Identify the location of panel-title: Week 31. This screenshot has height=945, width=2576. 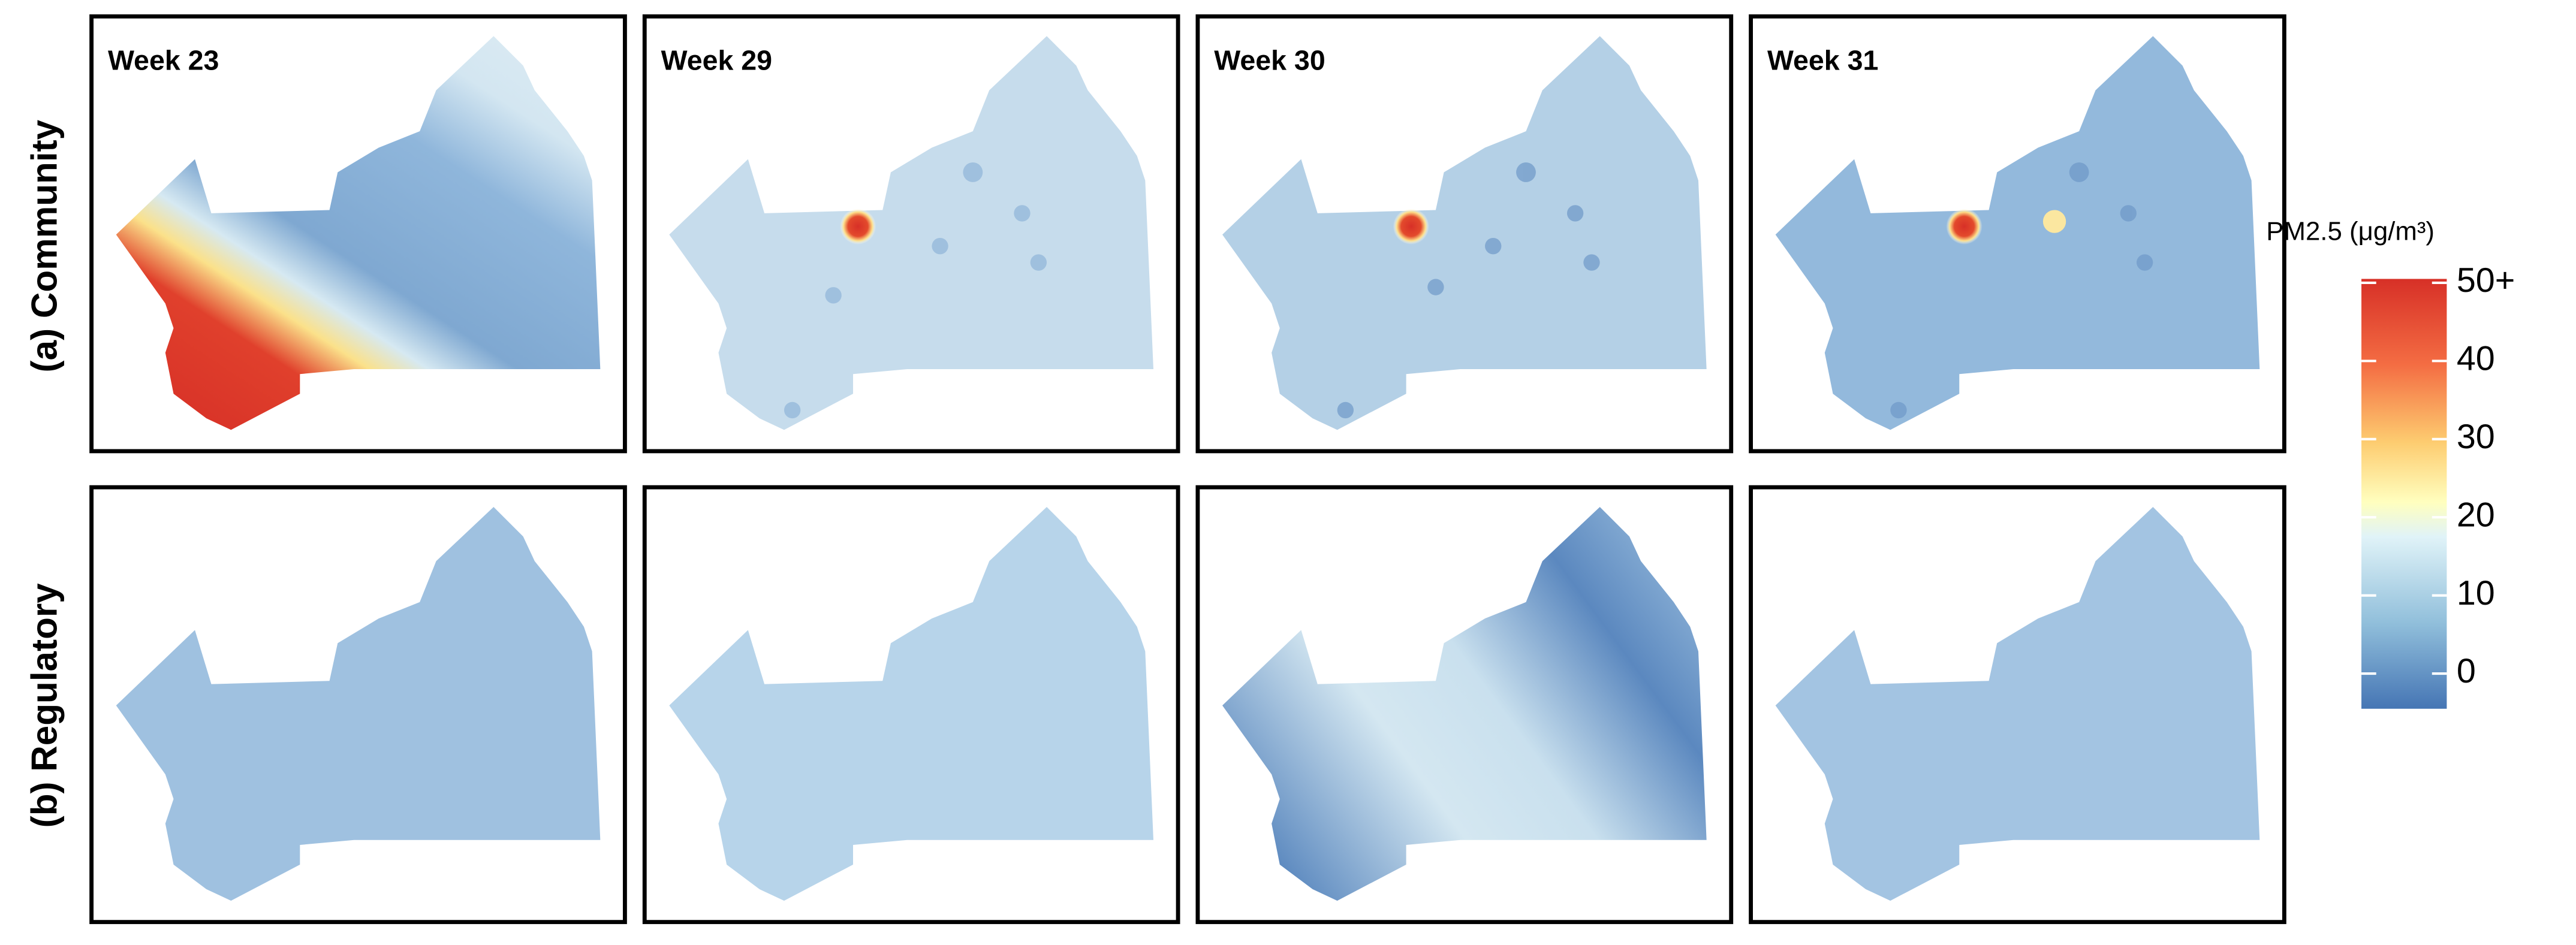
(1822, 60).